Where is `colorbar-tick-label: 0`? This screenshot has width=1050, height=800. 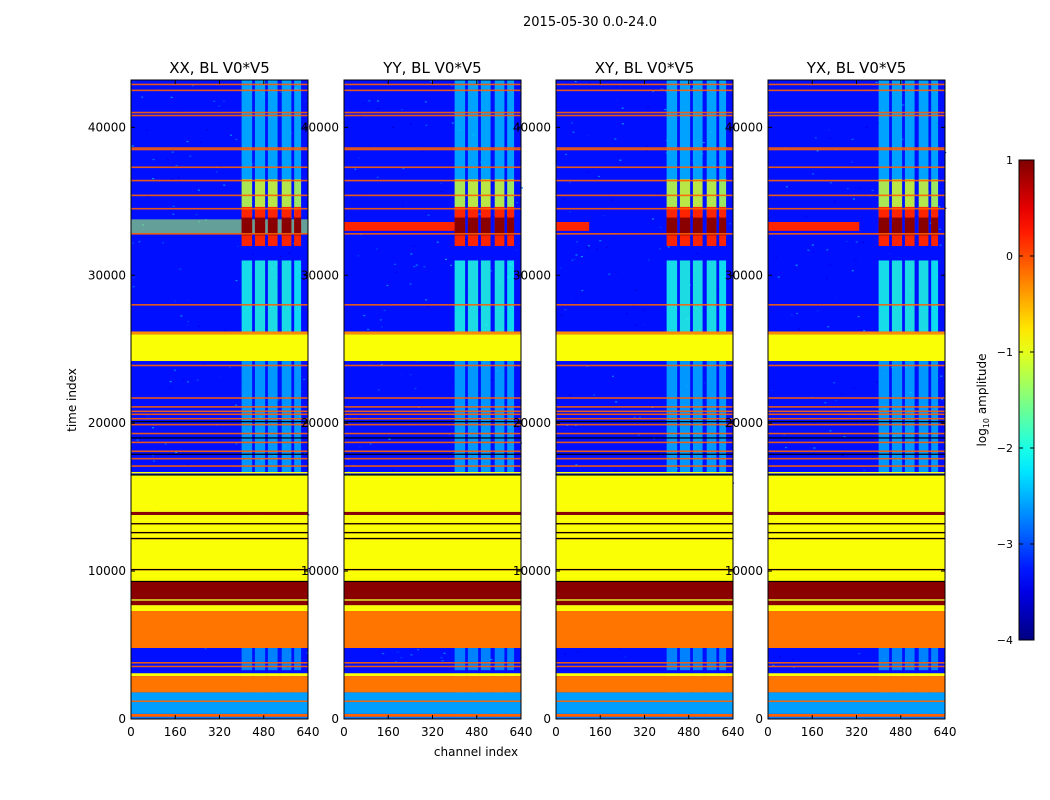 colorbar-tick-label: 0 is located at coordinates (1009, 256).